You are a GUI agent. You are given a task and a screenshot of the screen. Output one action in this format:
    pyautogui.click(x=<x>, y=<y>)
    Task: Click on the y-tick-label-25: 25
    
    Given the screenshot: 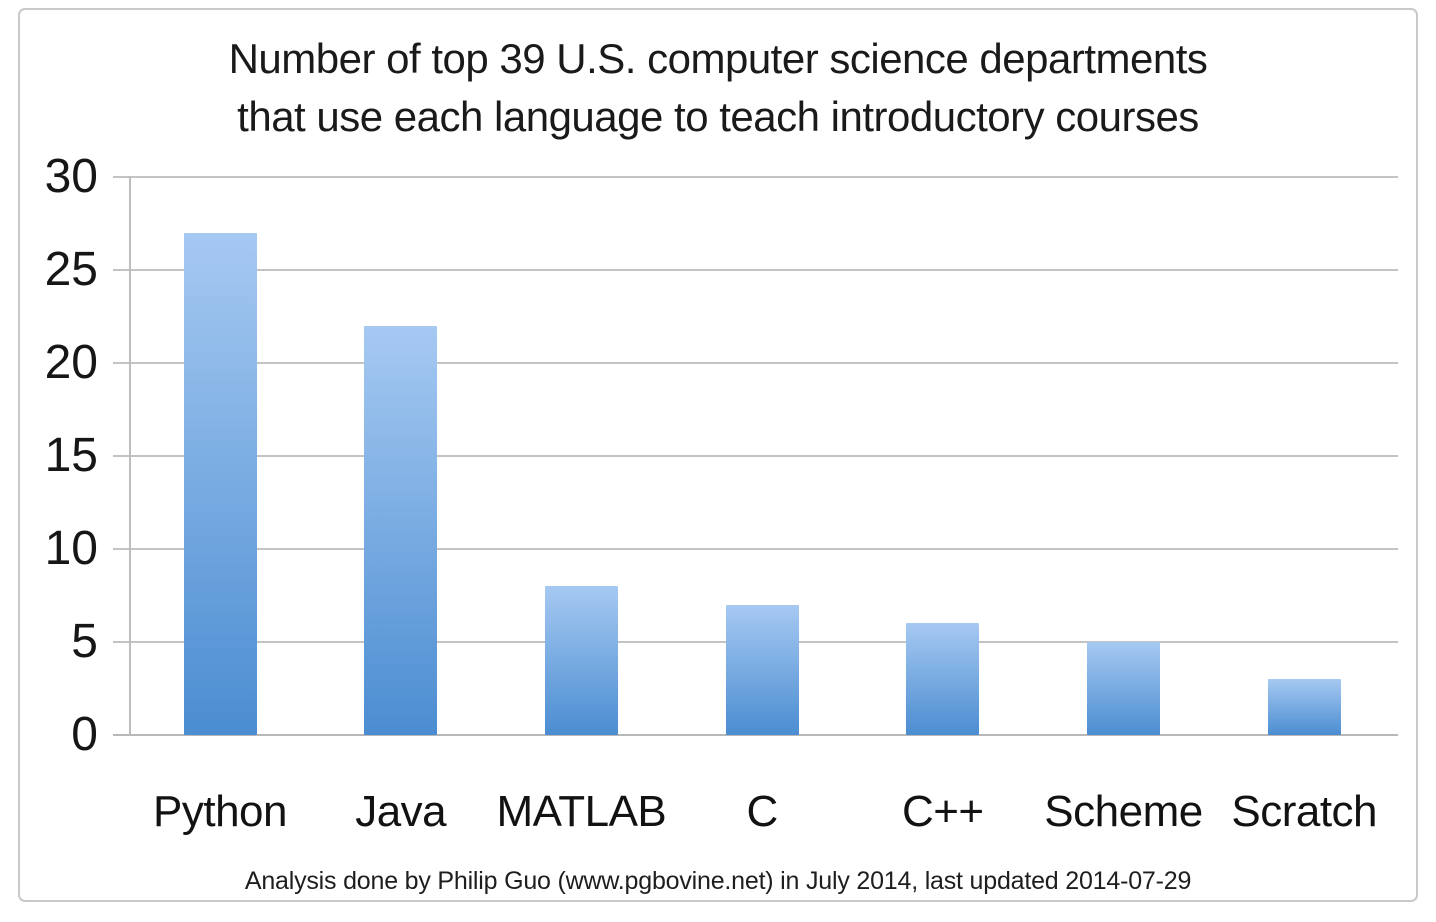 What is the action you would take?
    pyautogui.click(x=71, y=269)
    